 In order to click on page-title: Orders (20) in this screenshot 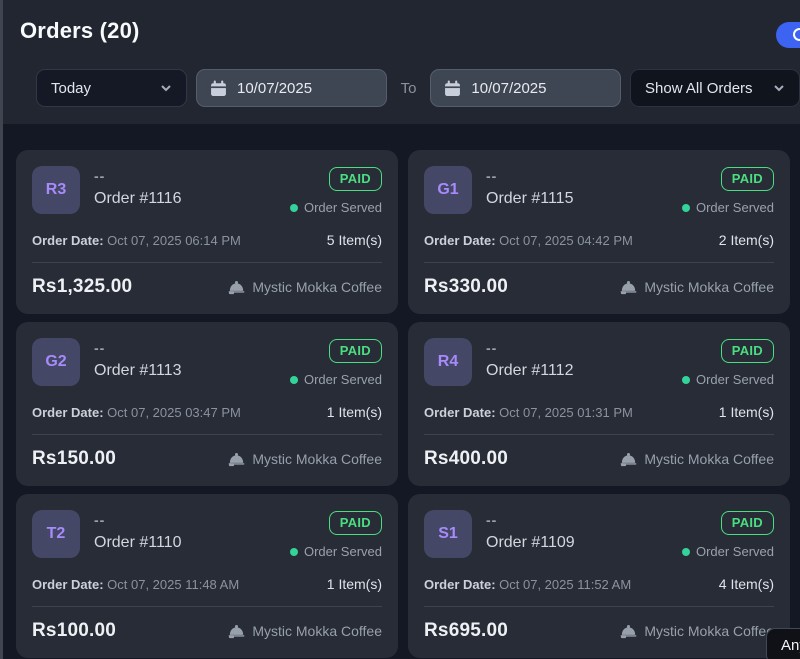, I will do `click(80, 30)`.